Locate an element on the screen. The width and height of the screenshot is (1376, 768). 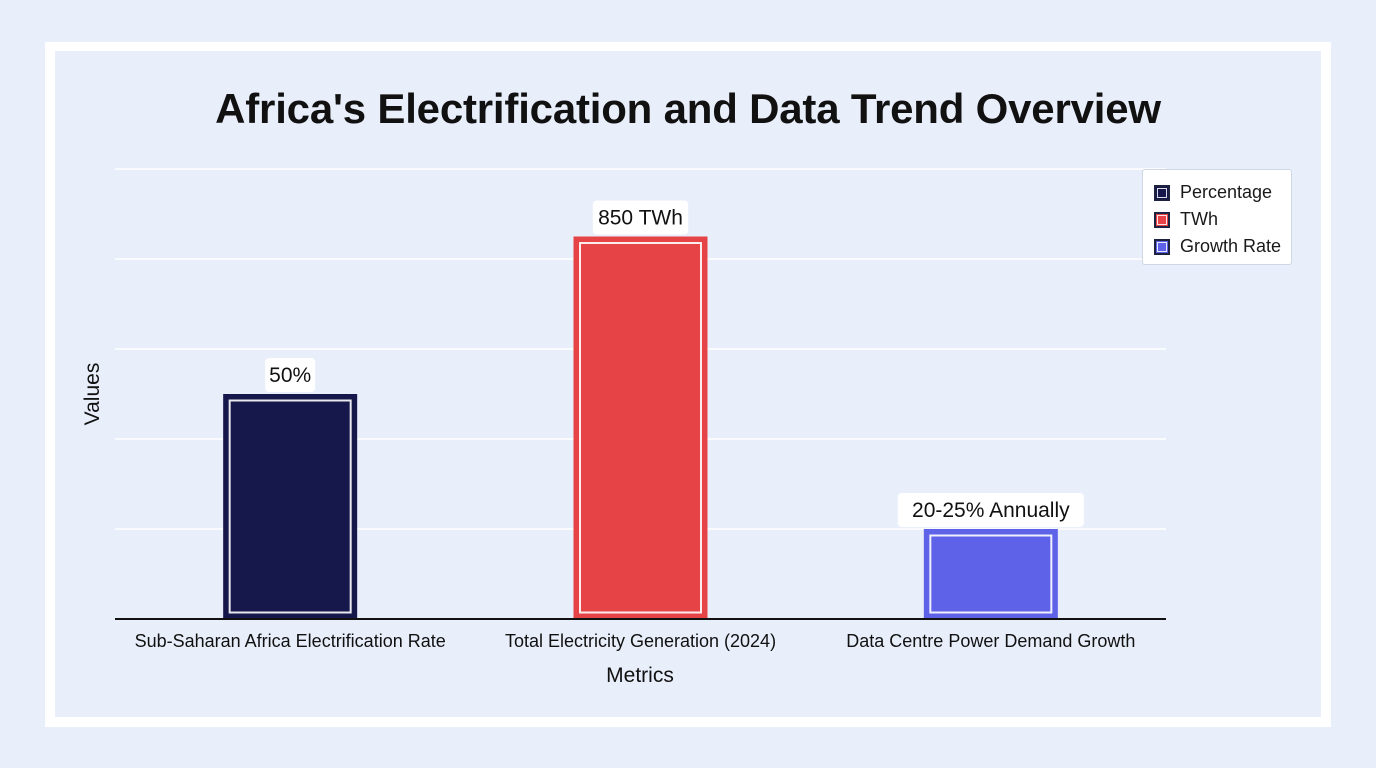
data-label-text: 850 TWh is located at coordinates (640, 218).